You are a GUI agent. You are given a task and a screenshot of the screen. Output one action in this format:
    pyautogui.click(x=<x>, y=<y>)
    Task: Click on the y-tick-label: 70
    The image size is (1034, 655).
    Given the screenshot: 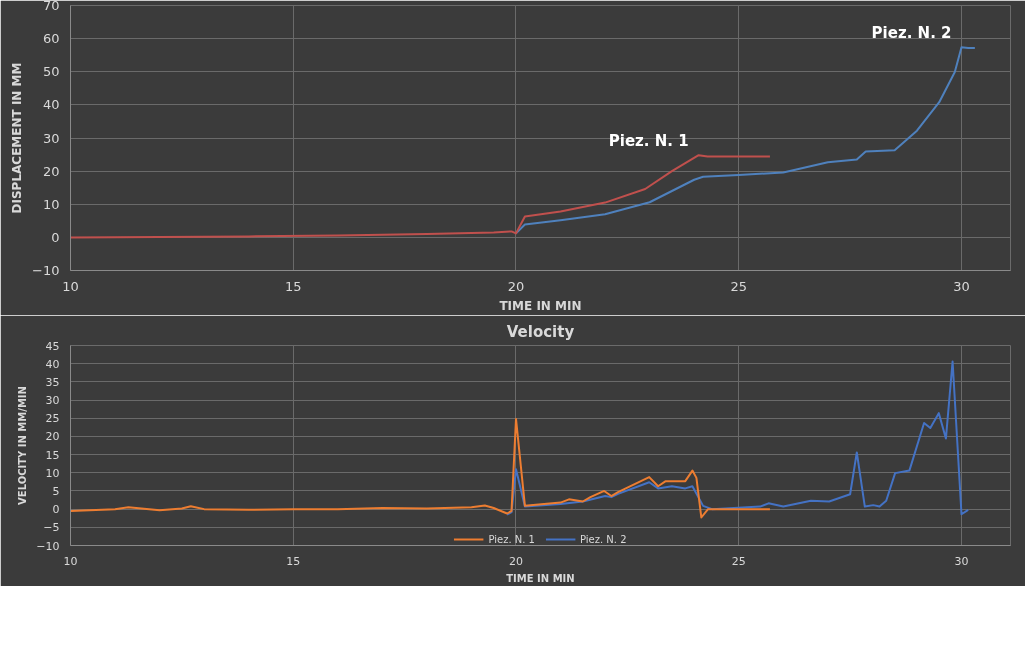 What is the action you would take?
    pyautogui.click(x=51, y=6)
    